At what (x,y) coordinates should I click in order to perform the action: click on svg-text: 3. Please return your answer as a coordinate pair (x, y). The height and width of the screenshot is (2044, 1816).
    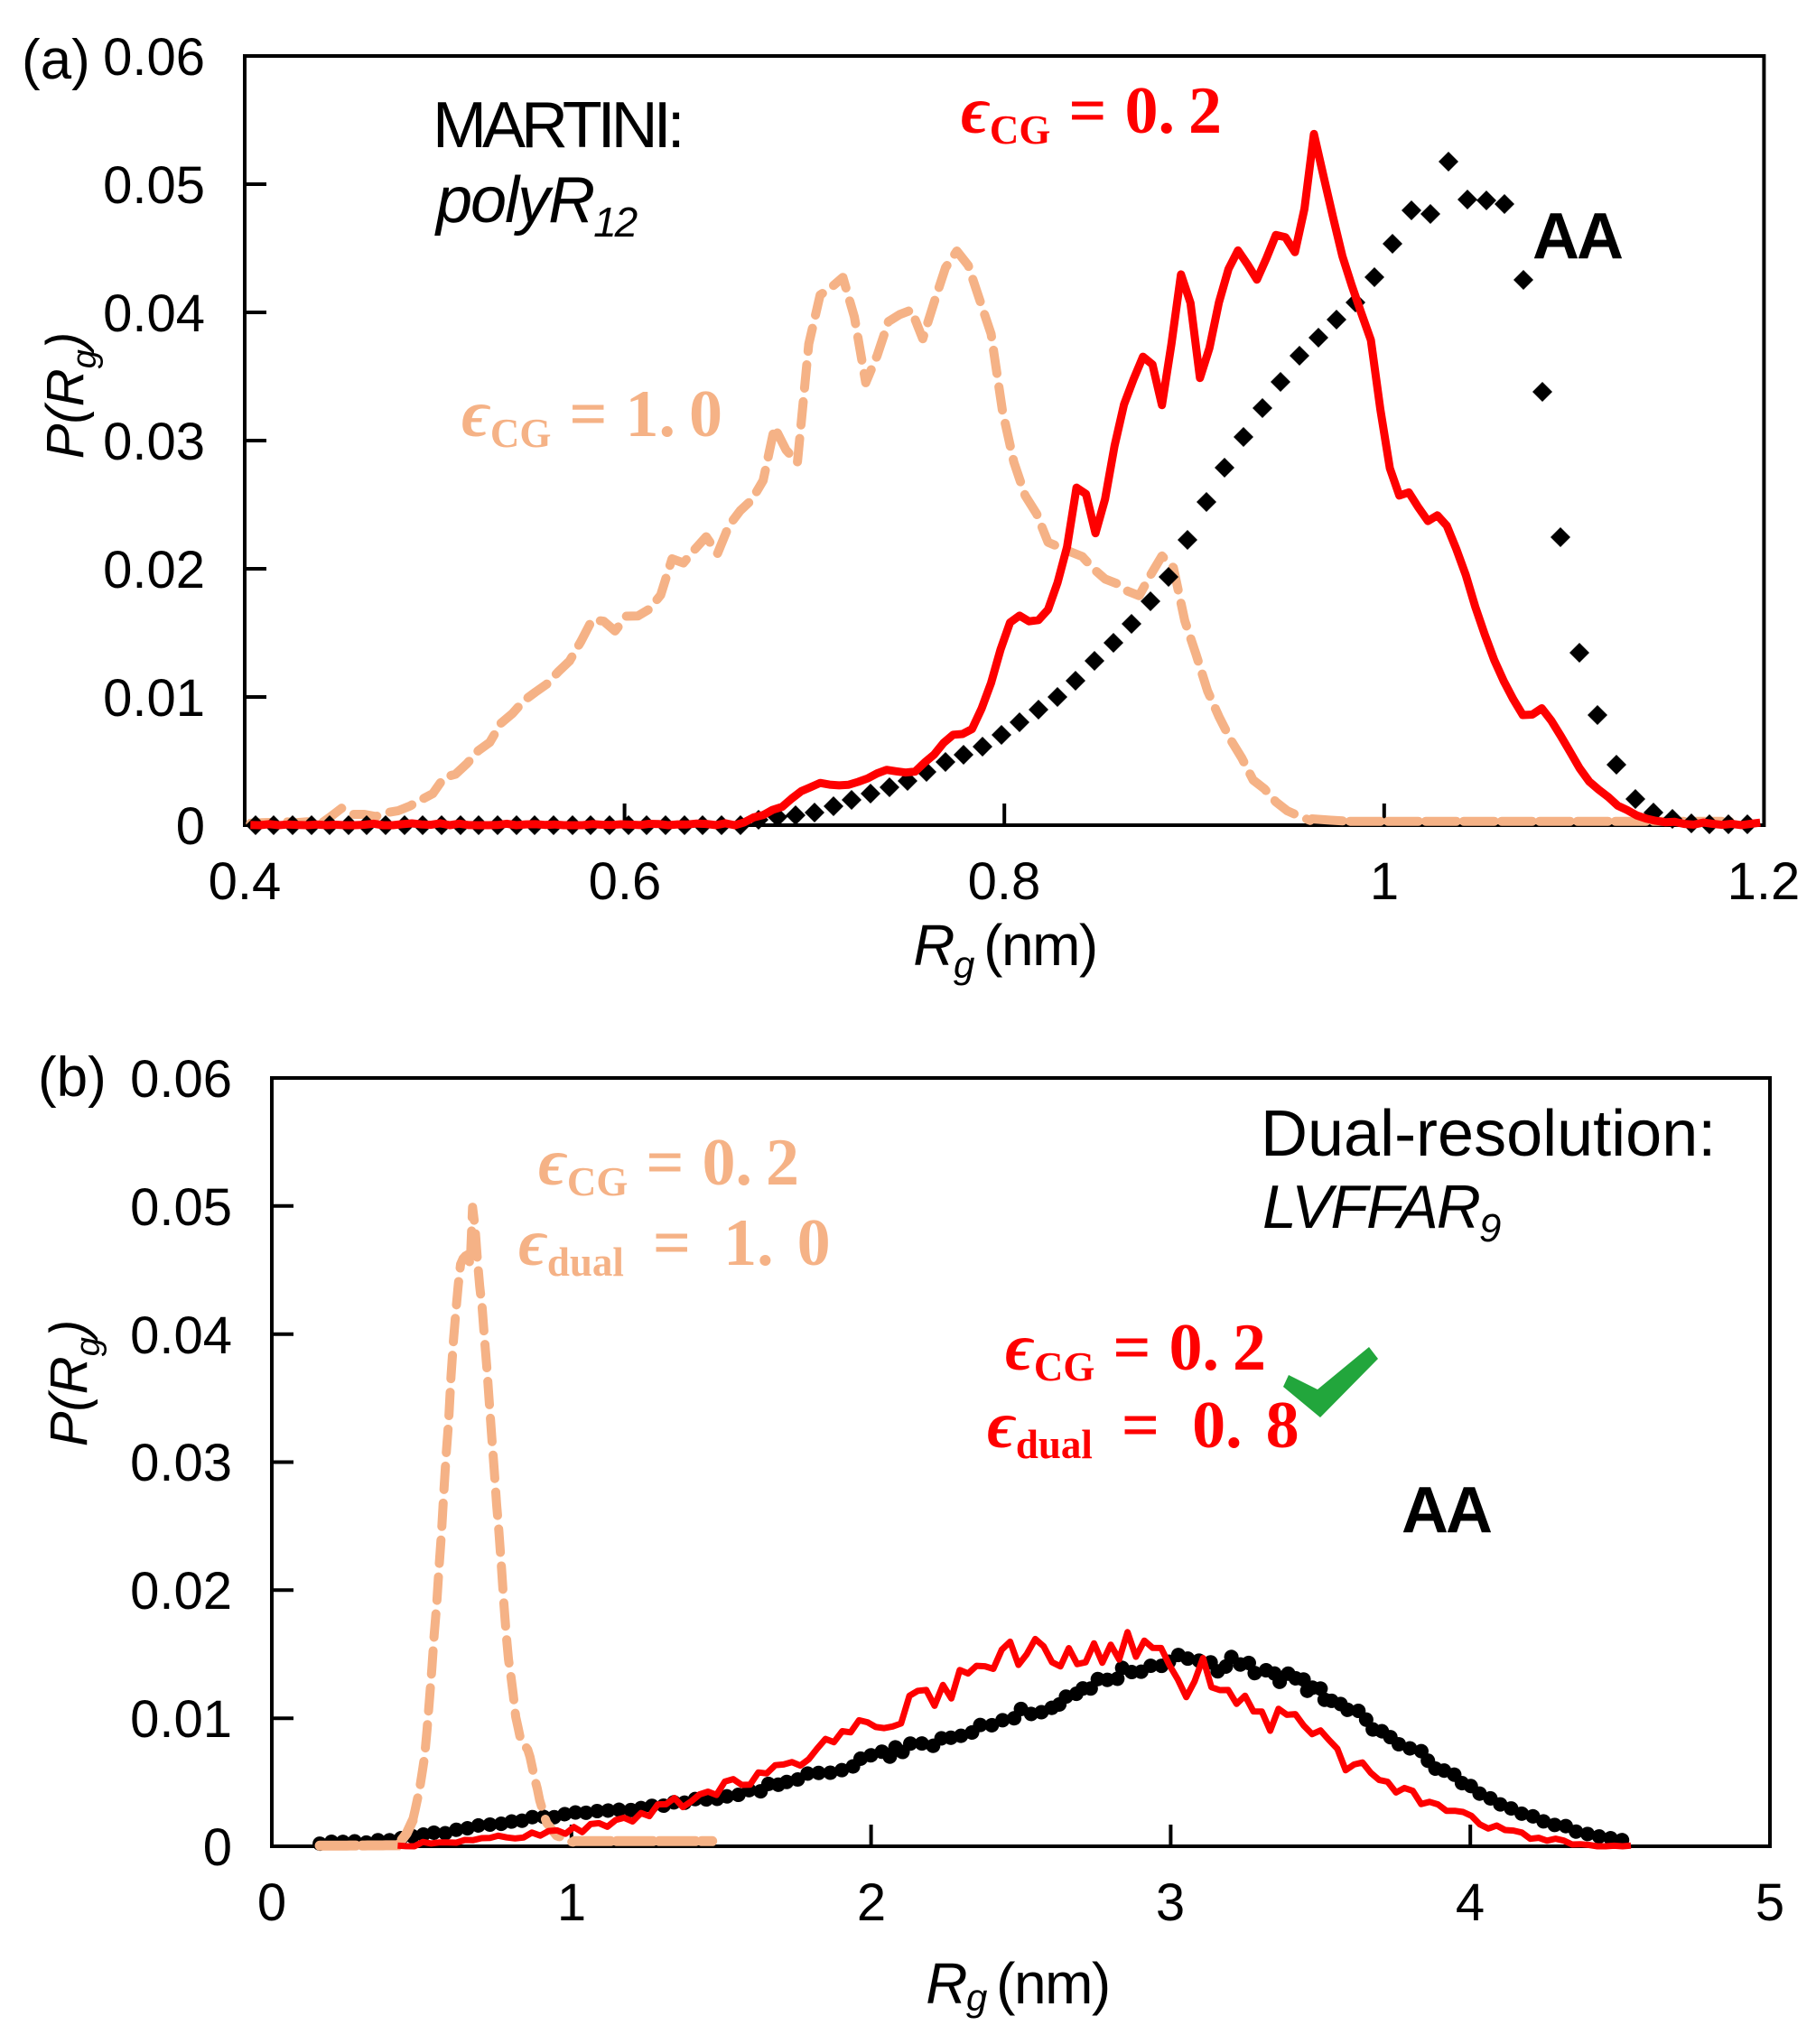
    Looking at the image, I should click on (1170, 1902).